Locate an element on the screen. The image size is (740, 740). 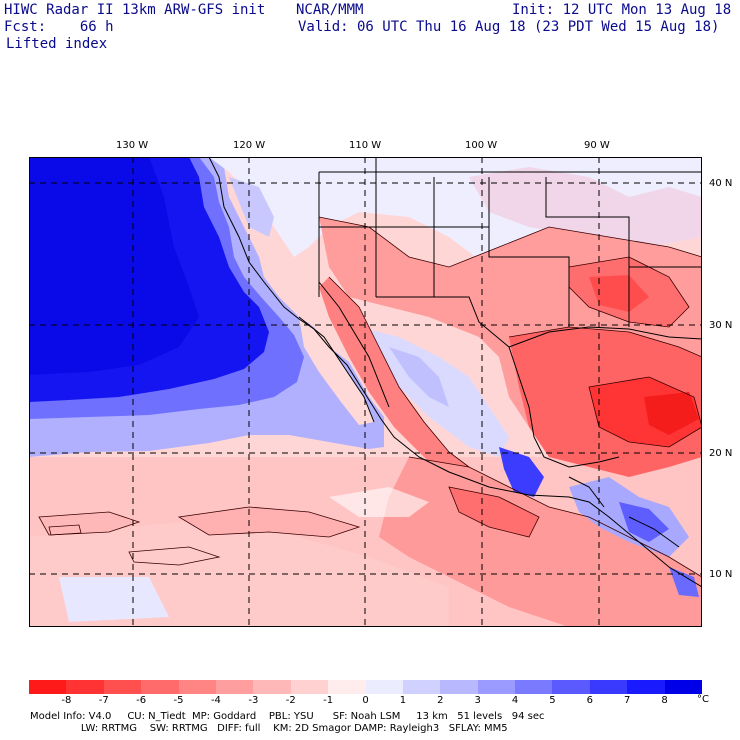
weak-stable-patch is located at coordinates (114, 599).